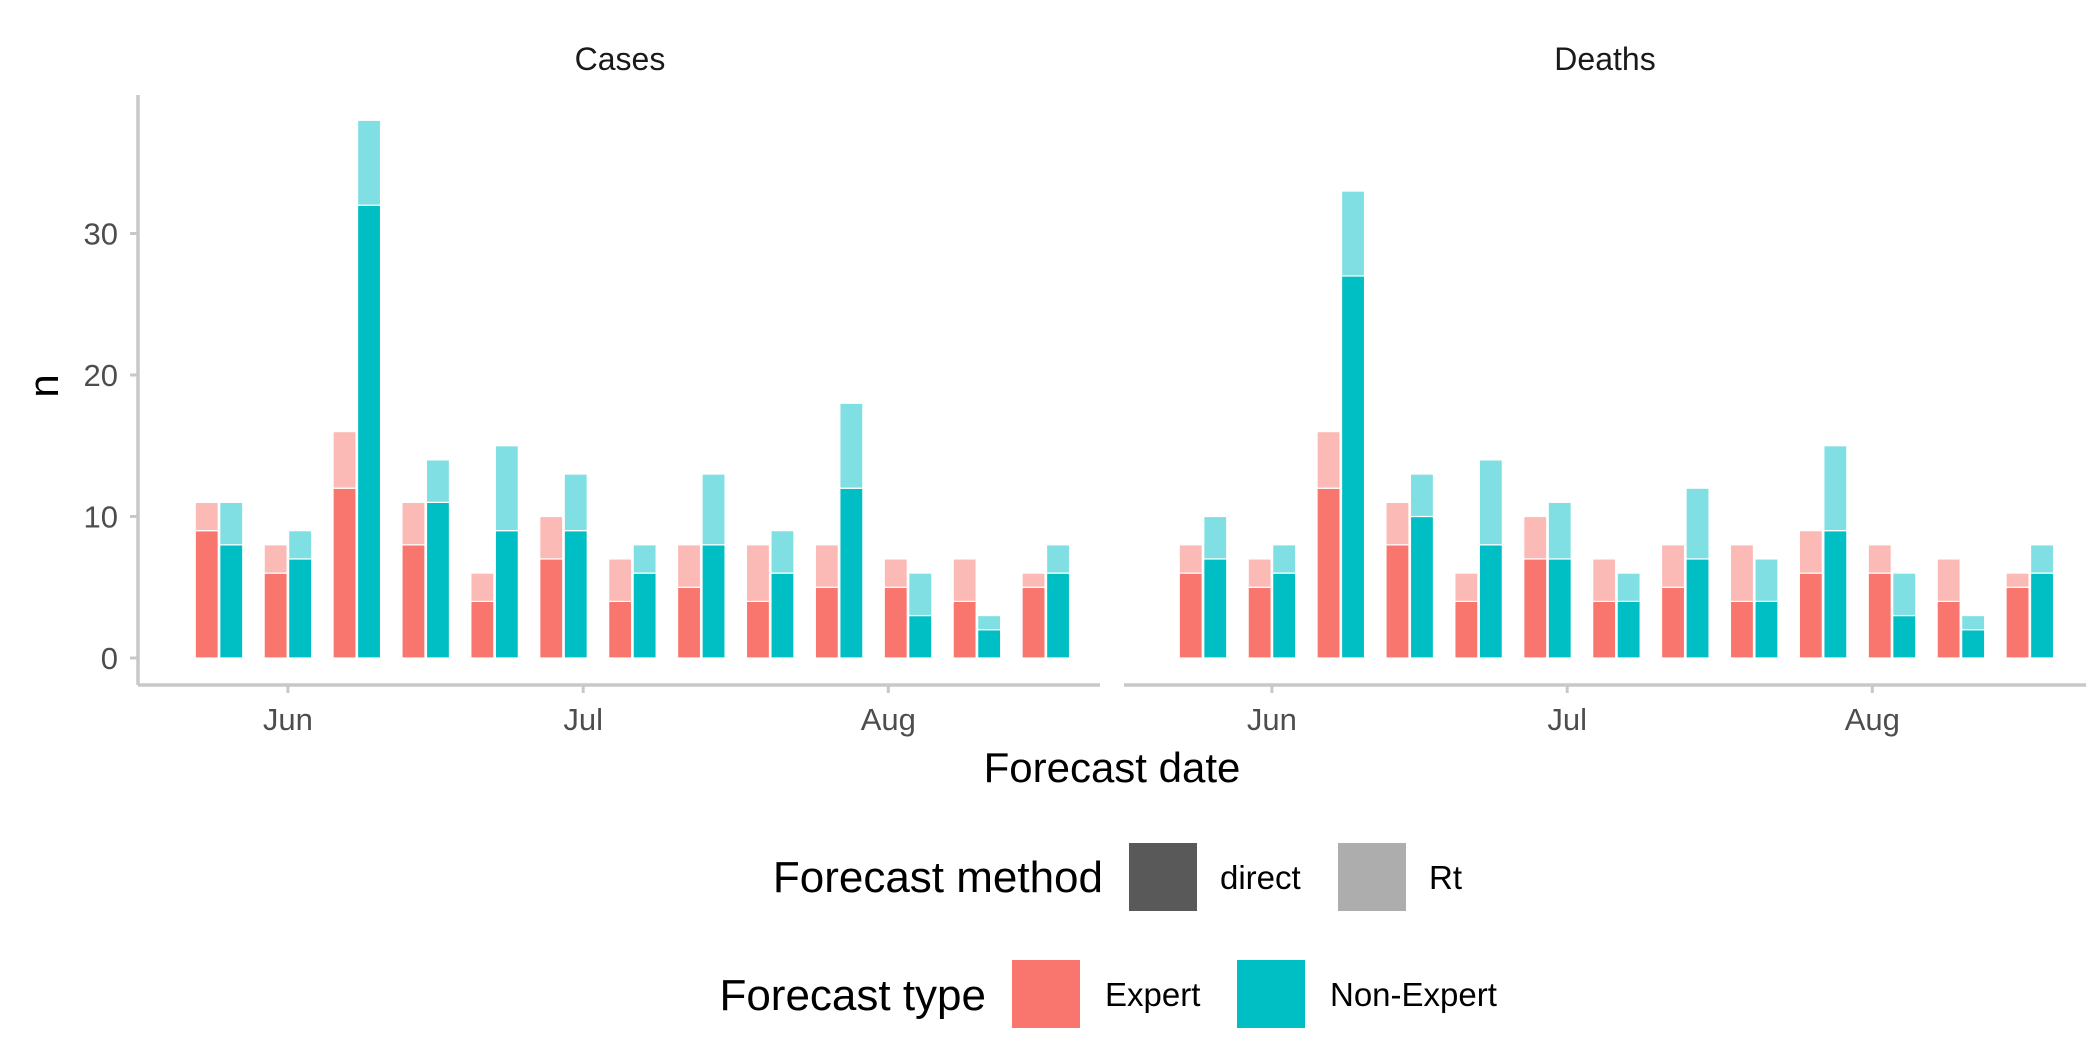 Image resolution: width=2100 pixels, height=1050 pixels. Describe the element at coordinates (1260, 877) in the screenshot. I see `legend-label-direct: direct` at that location.